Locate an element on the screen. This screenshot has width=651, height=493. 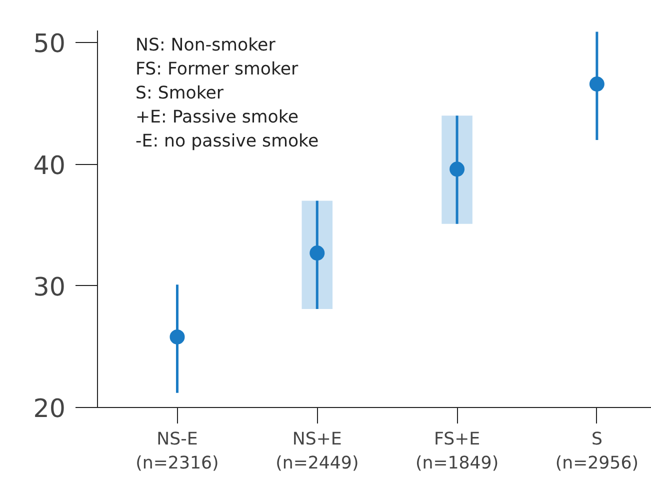
annotation: -E: no passive smoke is located at coordinates (227, 142).